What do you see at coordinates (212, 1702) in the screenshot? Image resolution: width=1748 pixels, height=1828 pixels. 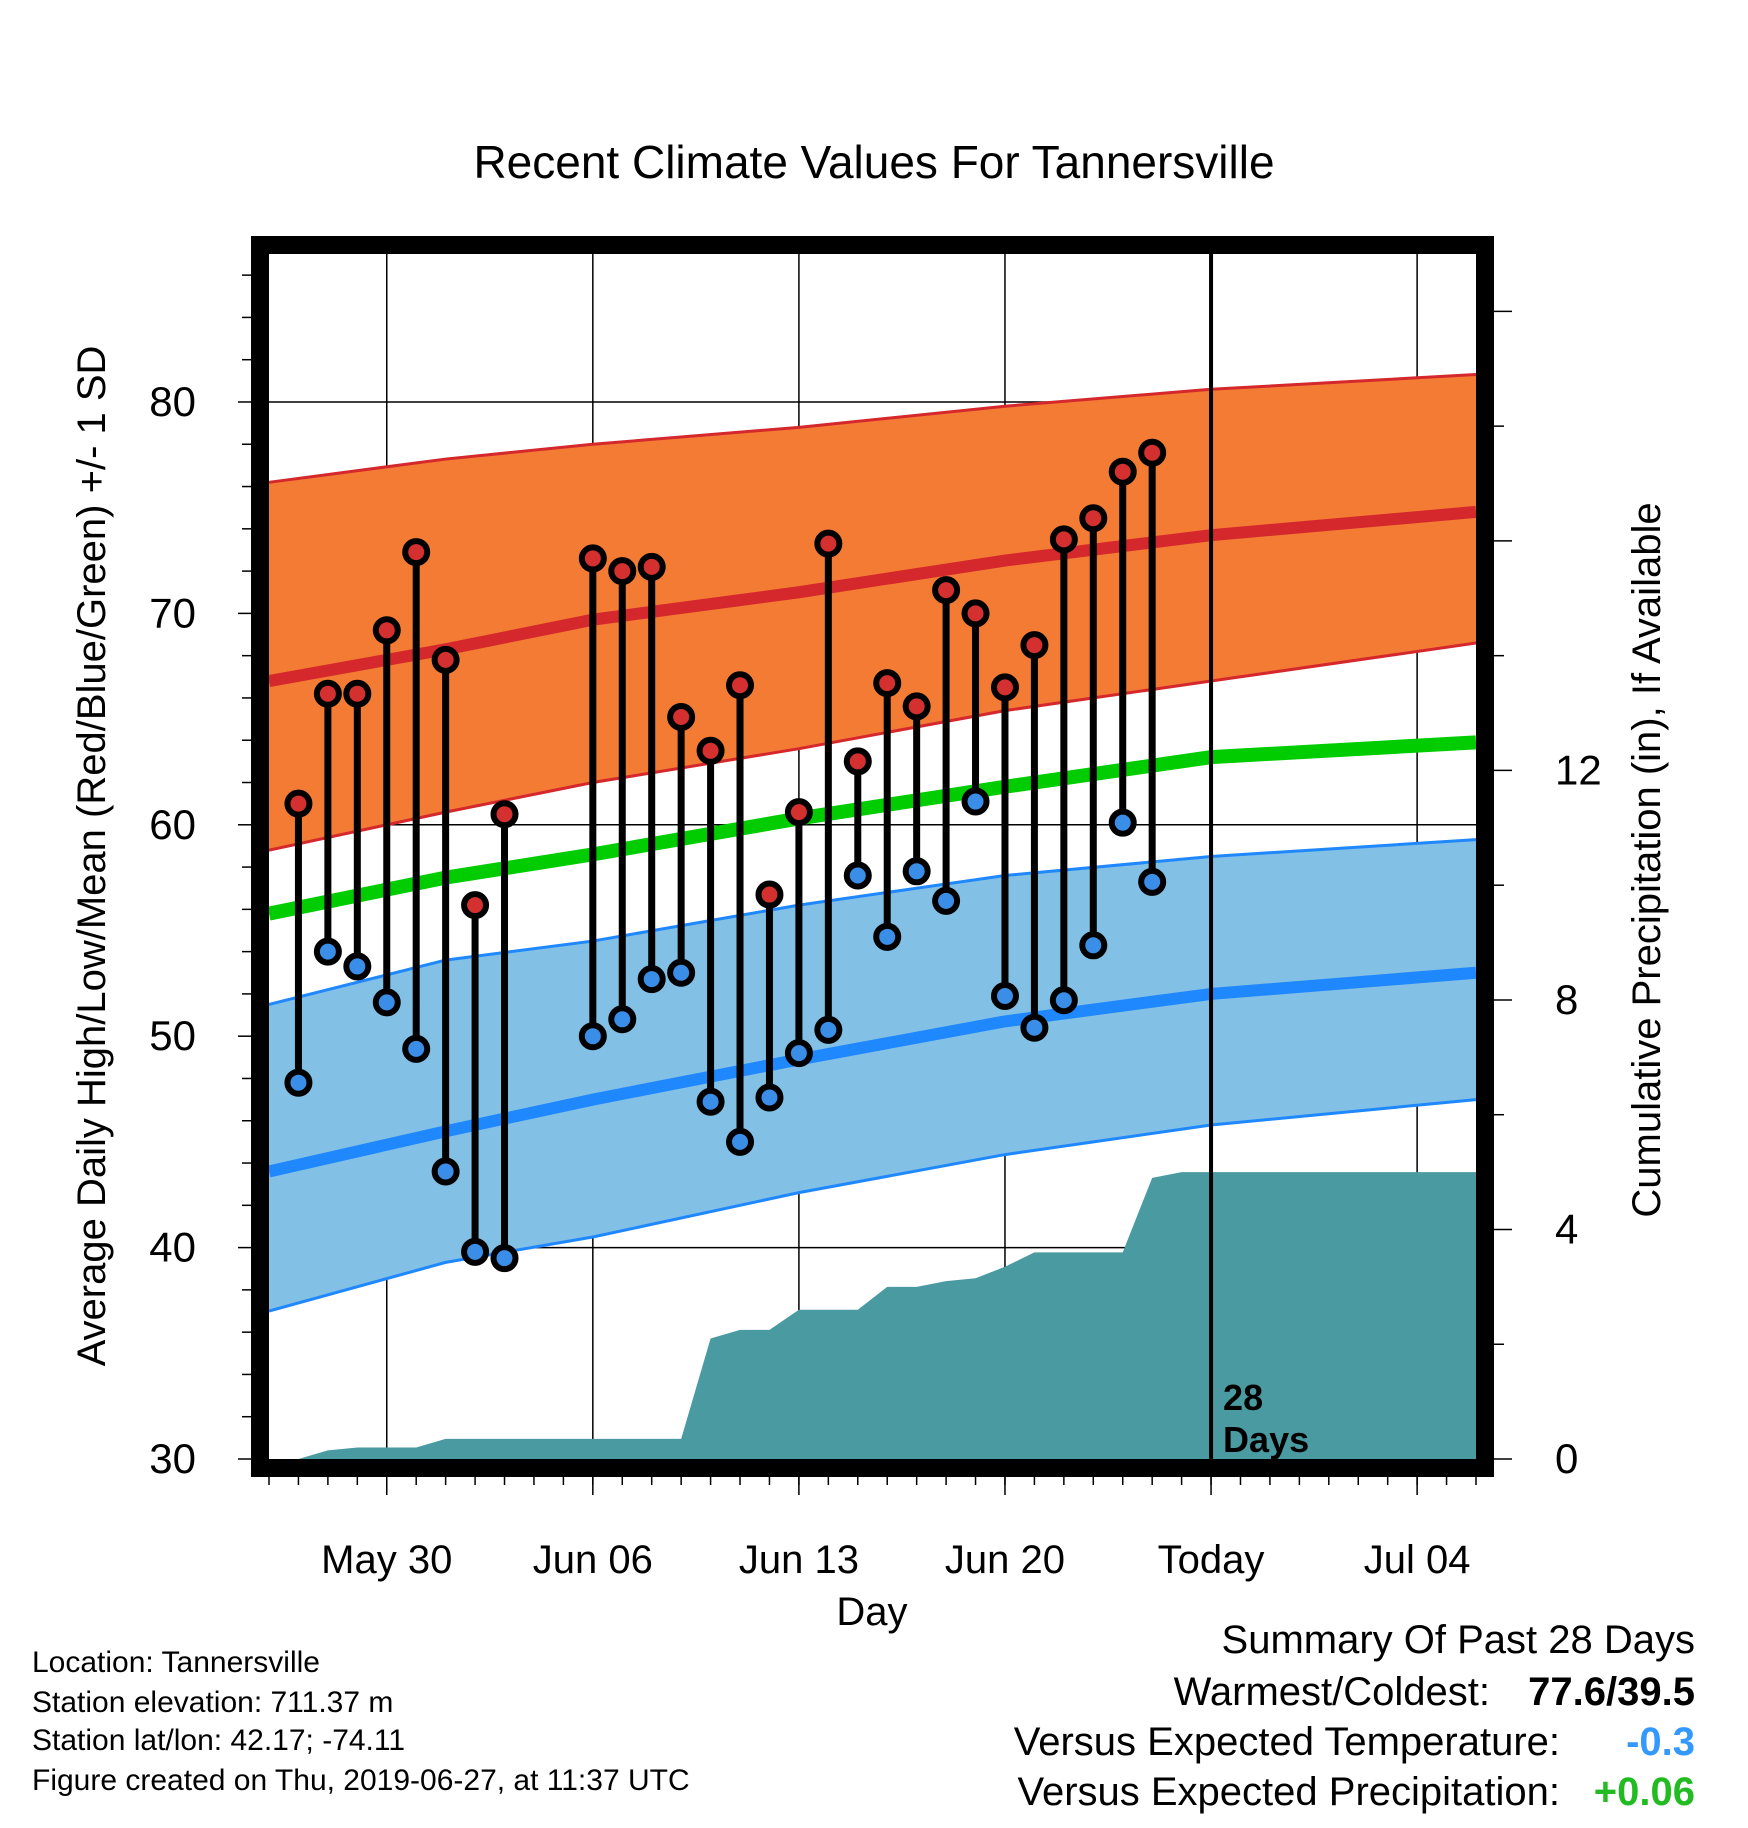 I see `footer-elevation: Station elevation: 711.37 m` at bounding box center [212, 1702].